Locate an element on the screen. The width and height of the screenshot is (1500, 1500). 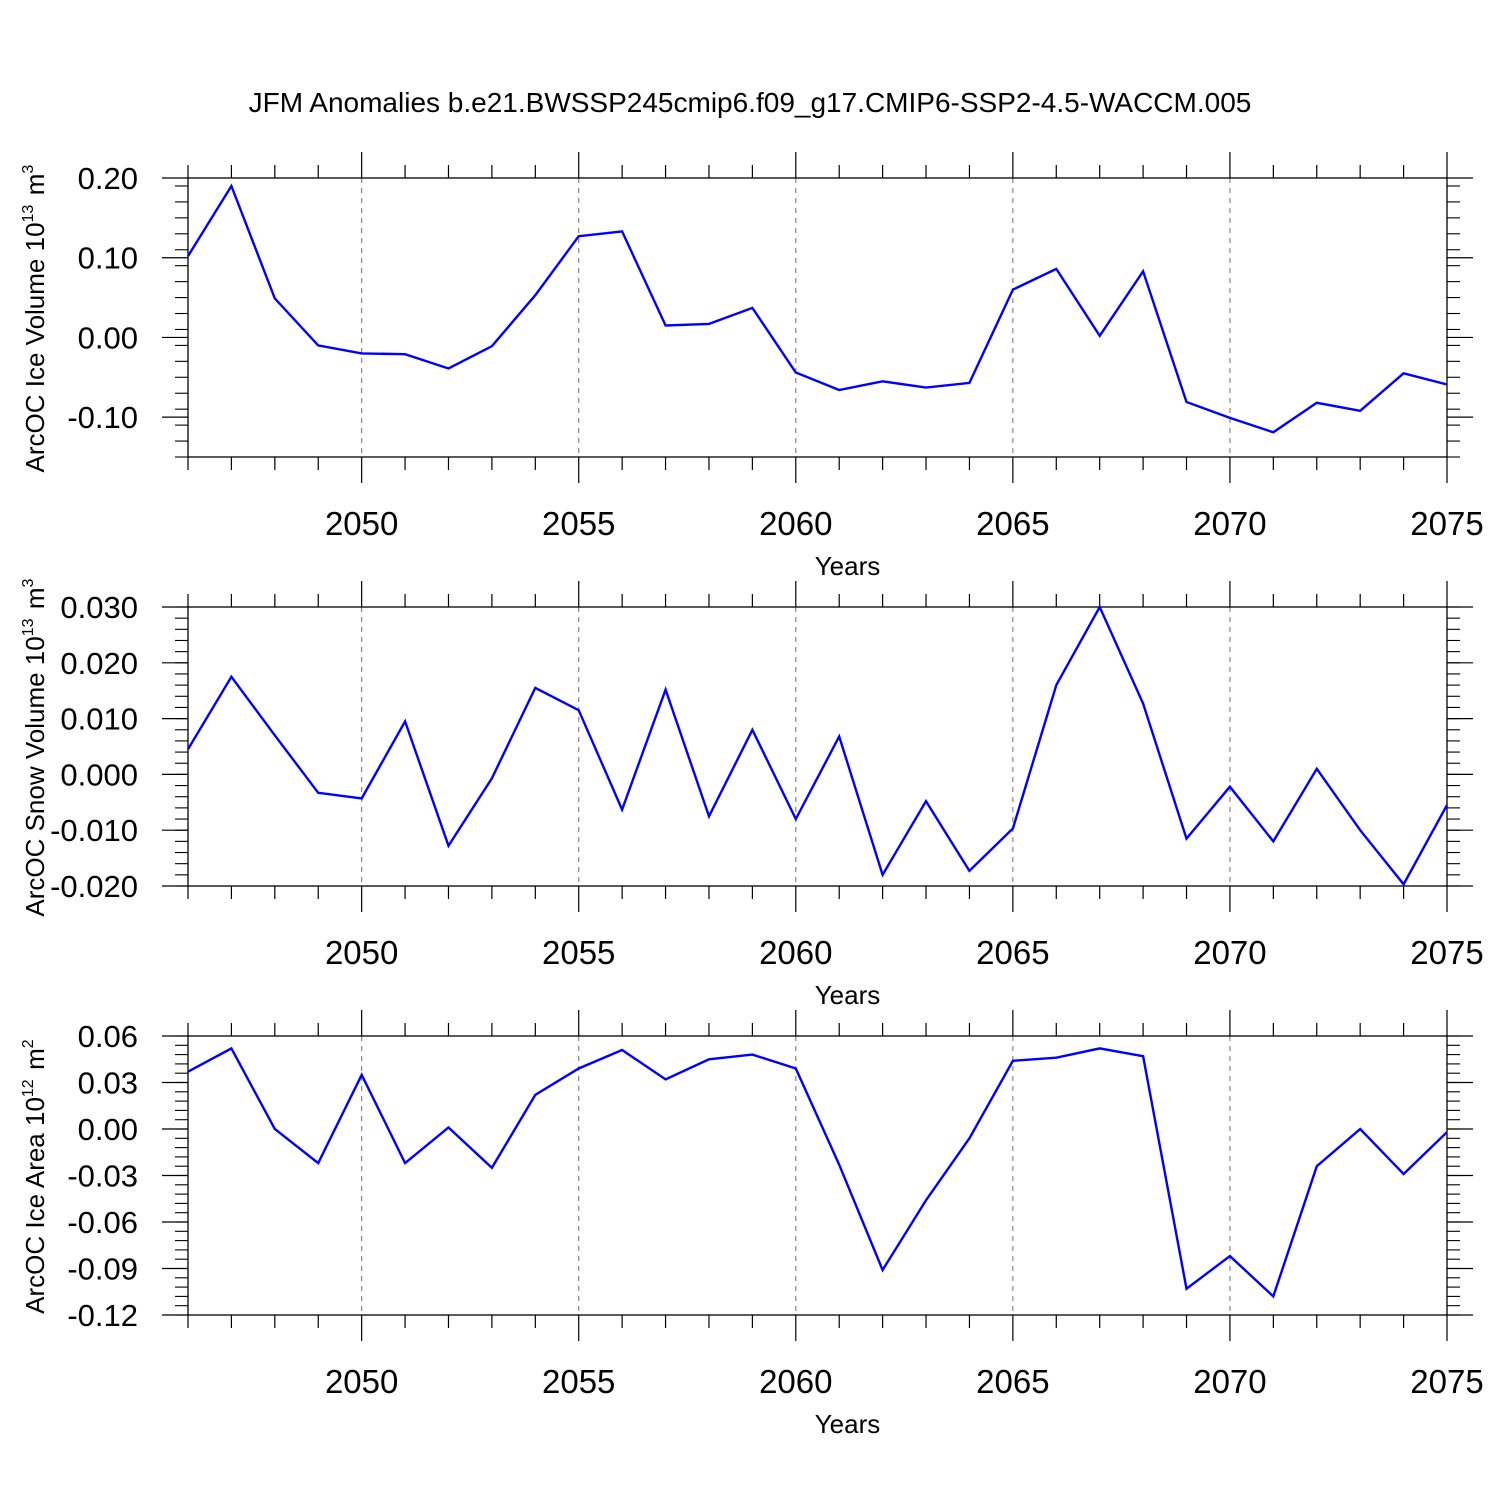
ice-area-yaxis-label: ArcOC Ice Area 1012 m2 is located at coordinates (35, 1175).